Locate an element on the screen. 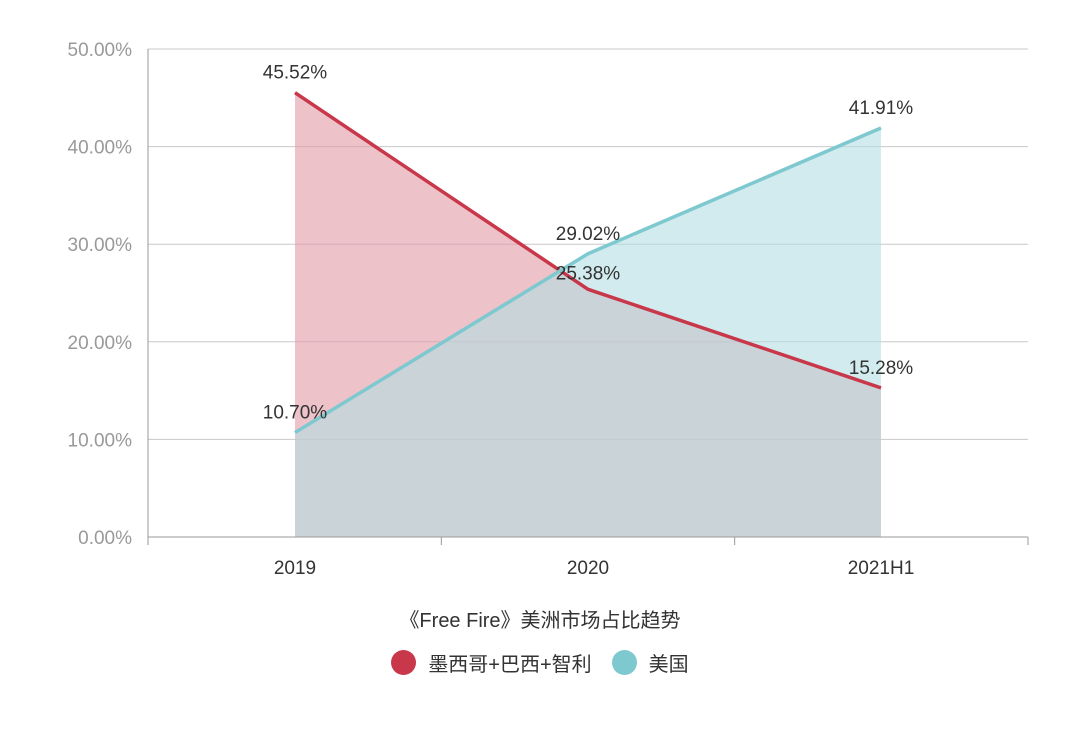  data-label: 45.52% is located at coordinates (295, 73).